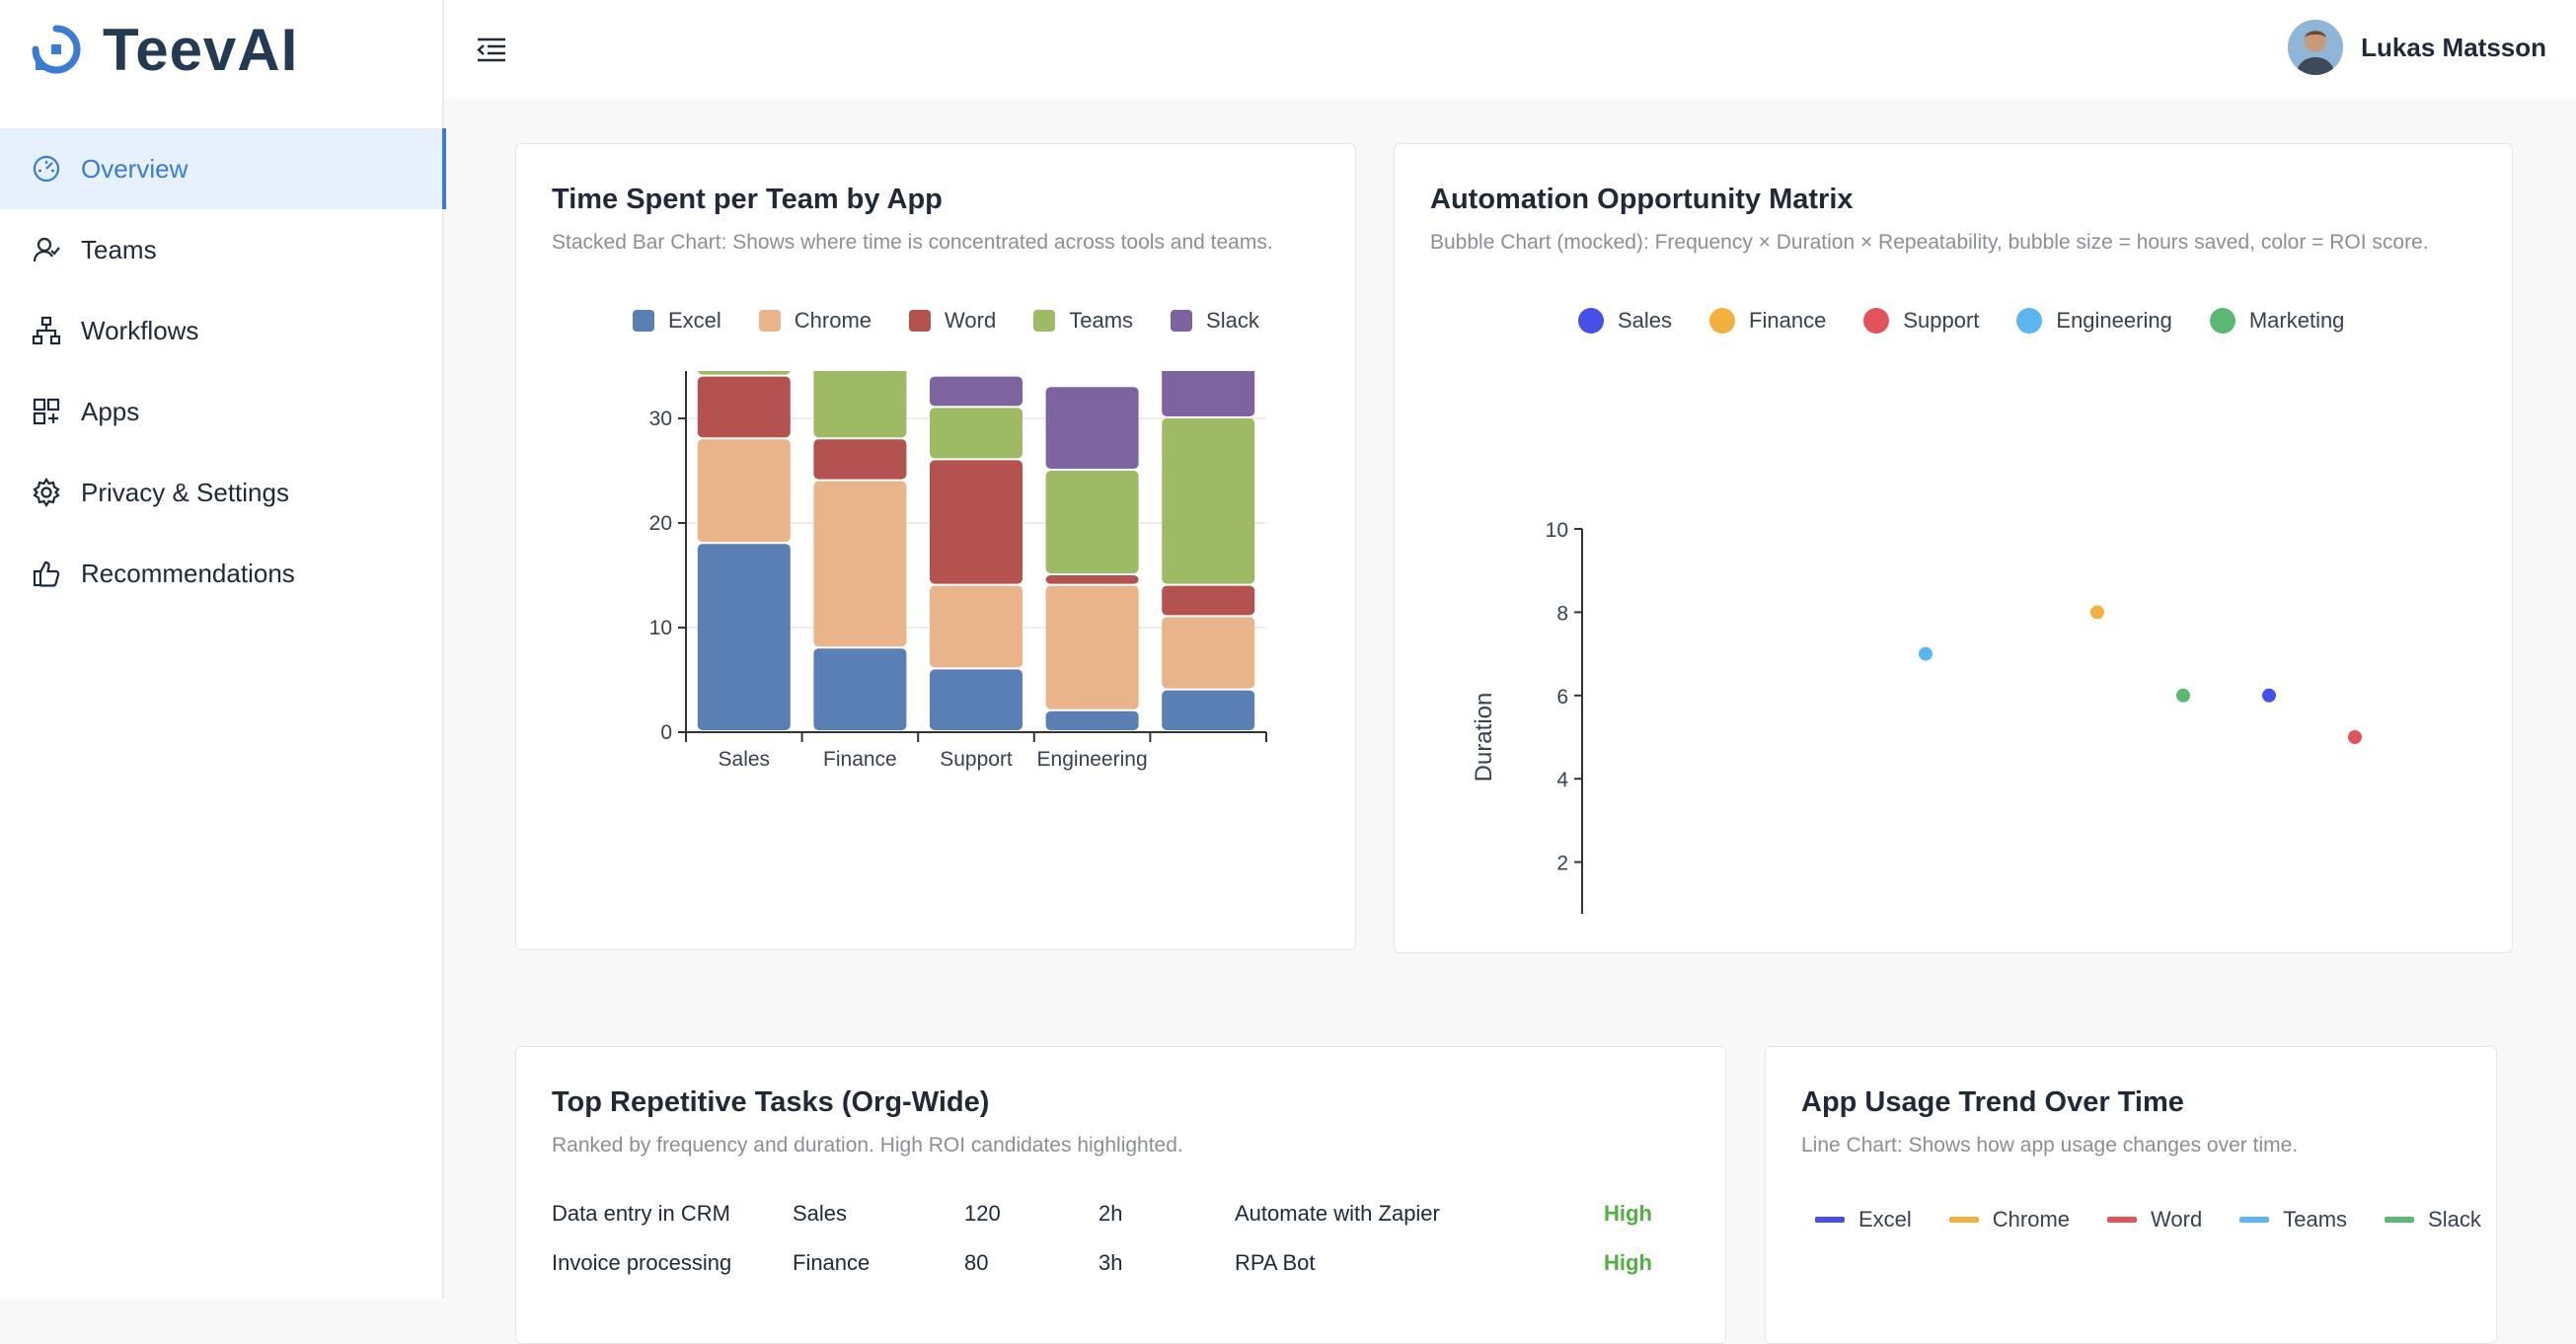 The height and width of the screenshot is (1344, 2576). I want to click on chart-legend: Sales Finance Support Engineering Marketing, so click(1980, 321).